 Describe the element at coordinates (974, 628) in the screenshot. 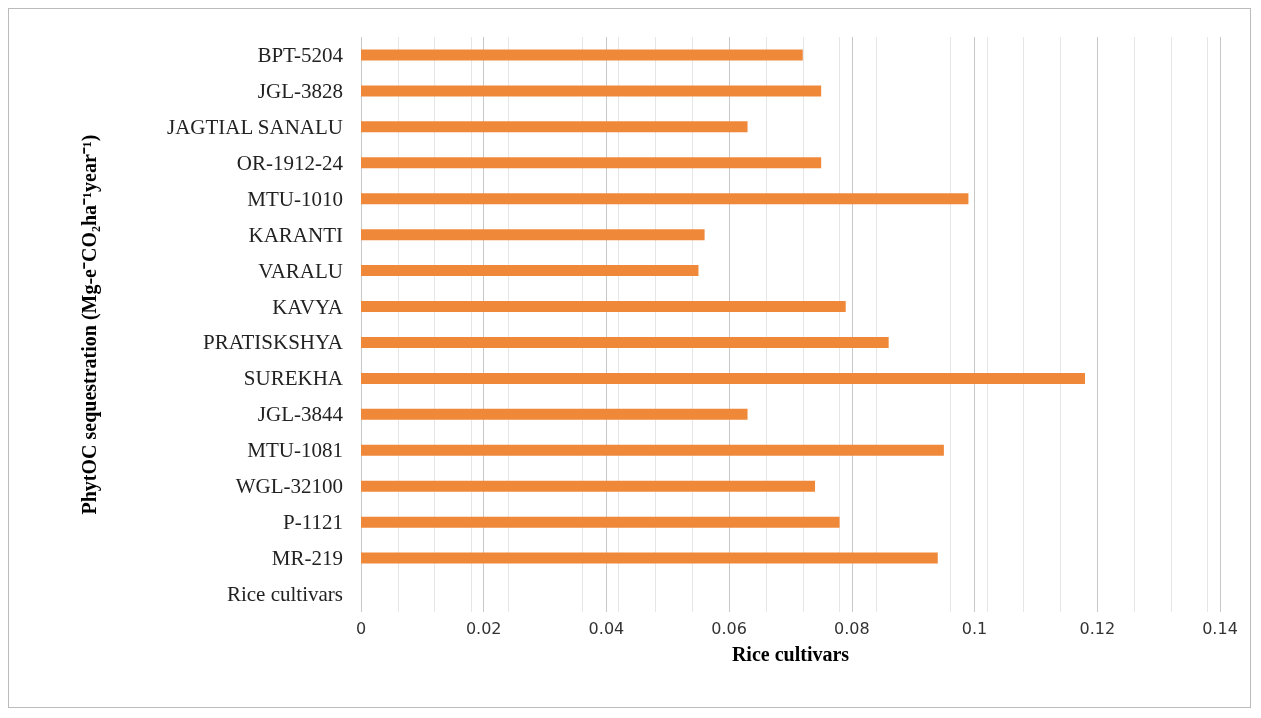

I see `x-tick-label: 0.1` at that location.